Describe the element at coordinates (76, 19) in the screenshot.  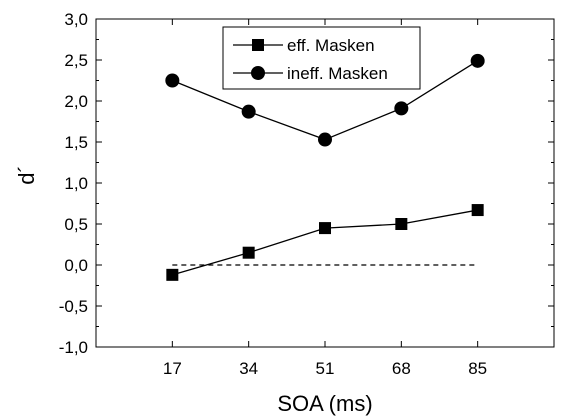
I see `y-tick-label: 3,0` at that location.